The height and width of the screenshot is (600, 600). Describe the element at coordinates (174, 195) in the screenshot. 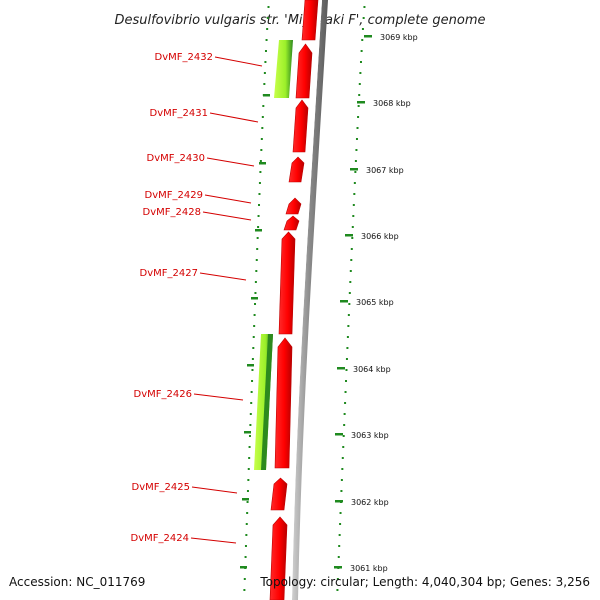

I see `gene-label: DvMF_2429` at that location.